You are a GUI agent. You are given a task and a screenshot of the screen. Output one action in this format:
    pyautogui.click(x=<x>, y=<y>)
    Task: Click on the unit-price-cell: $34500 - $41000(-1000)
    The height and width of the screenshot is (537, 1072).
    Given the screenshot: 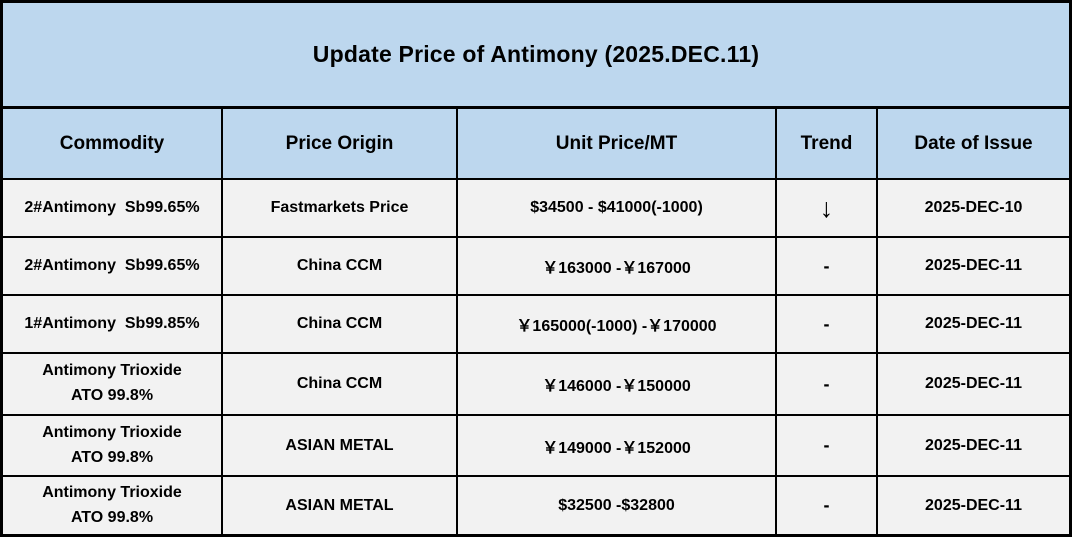 What is the action you would take?
    pyautogui.click(x=617, y=209)
    